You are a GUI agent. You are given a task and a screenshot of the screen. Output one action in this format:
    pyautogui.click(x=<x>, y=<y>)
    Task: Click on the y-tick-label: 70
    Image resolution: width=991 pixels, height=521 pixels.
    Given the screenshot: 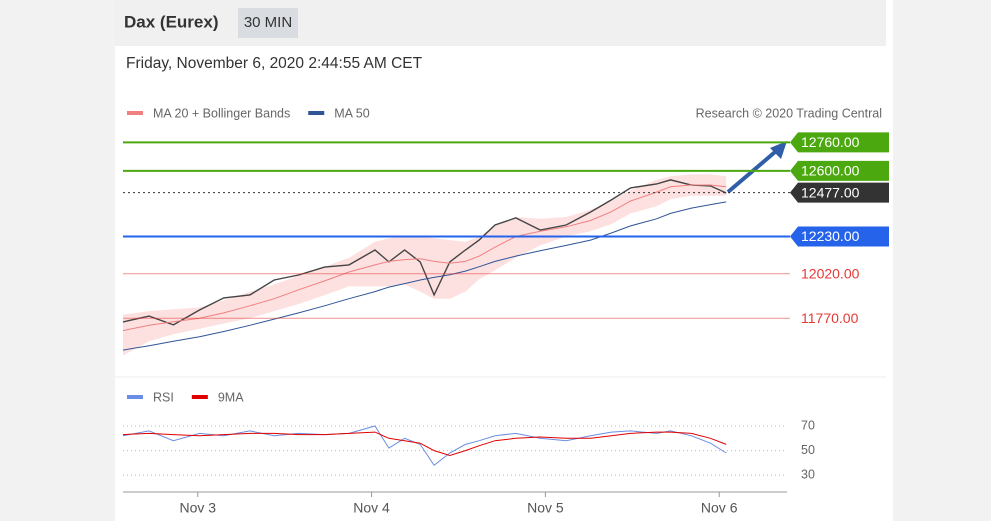 What is the action you would take?
    pyautogui.click(x=808, y=425)
    